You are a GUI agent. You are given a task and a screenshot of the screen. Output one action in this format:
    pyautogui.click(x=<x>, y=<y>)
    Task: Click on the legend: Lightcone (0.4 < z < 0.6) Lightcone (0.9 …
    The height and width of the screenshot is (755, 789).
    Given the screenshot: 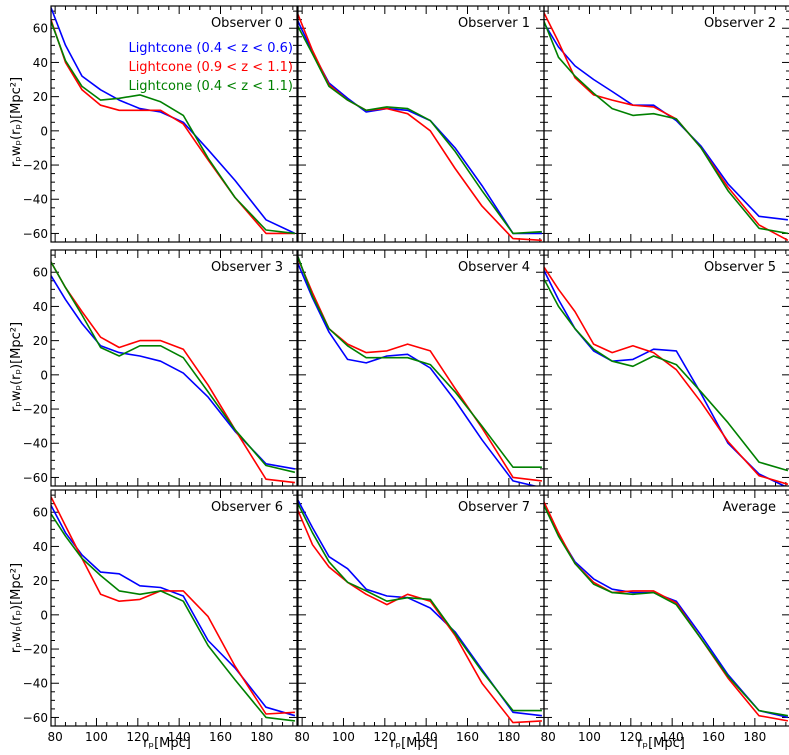 What is the action you would take?
    pyautogui.click(x=210, y=67)
    